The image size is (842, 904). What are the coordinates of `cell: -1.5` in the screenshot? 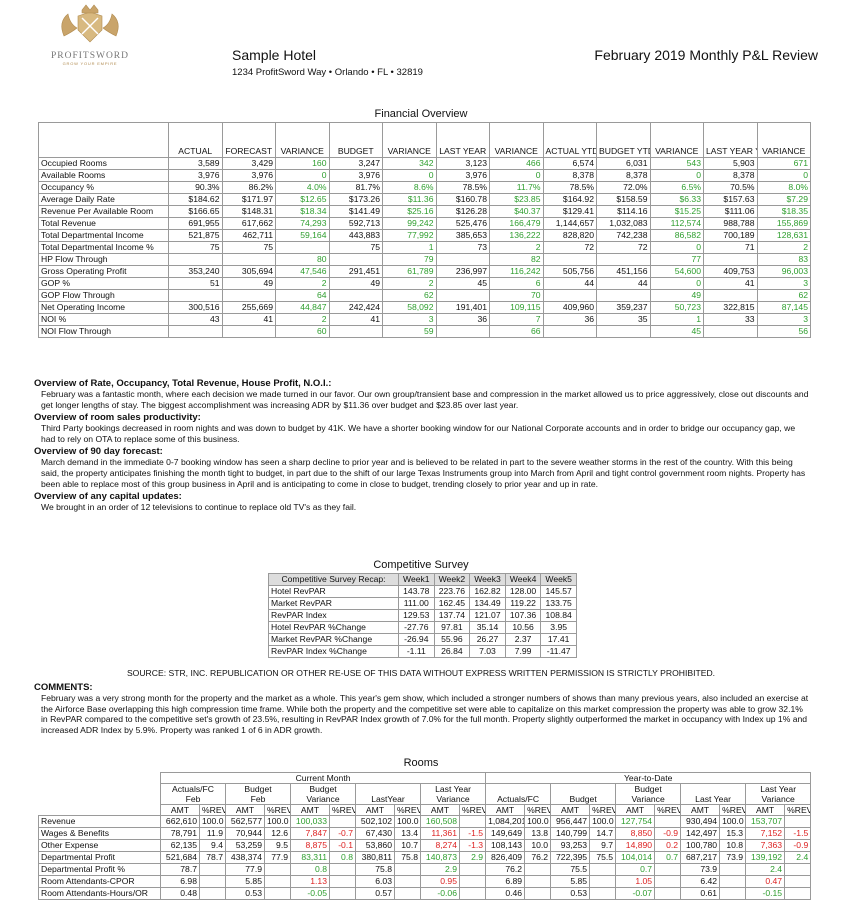 It's located at (472, 833).